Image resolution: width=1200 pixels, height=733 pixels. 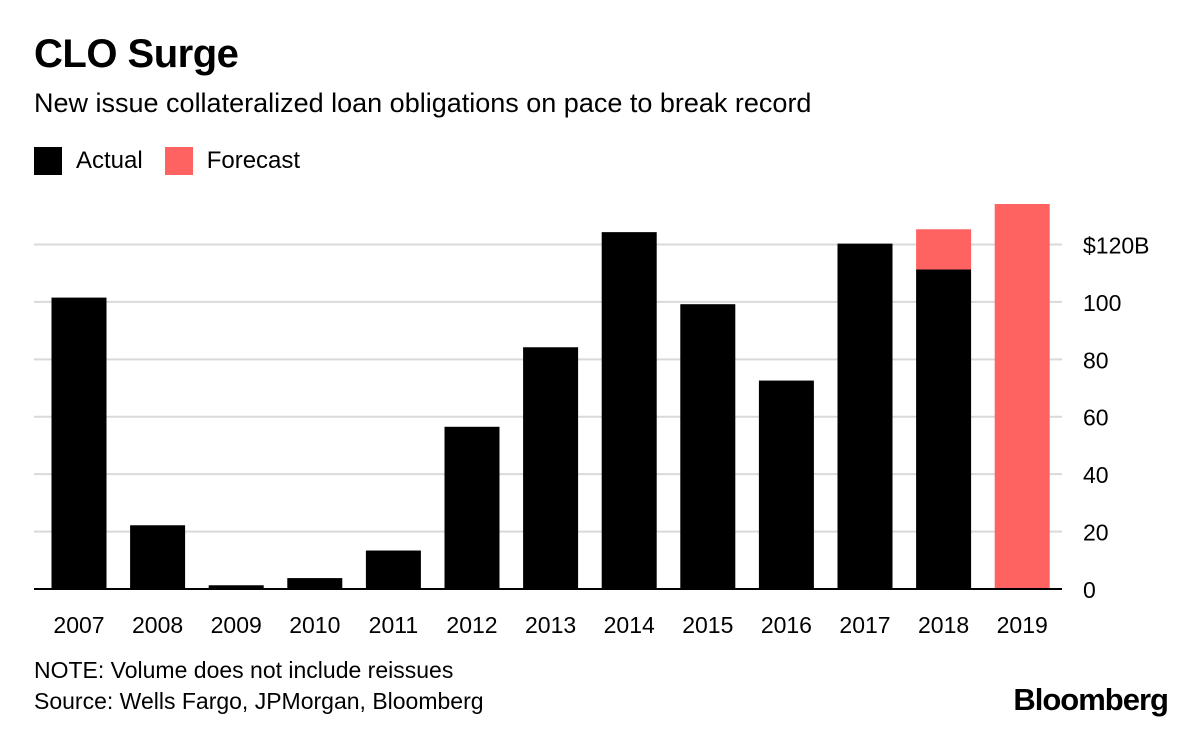 I want to click on y-tick-label: 0, so click(x=1089, y=590).